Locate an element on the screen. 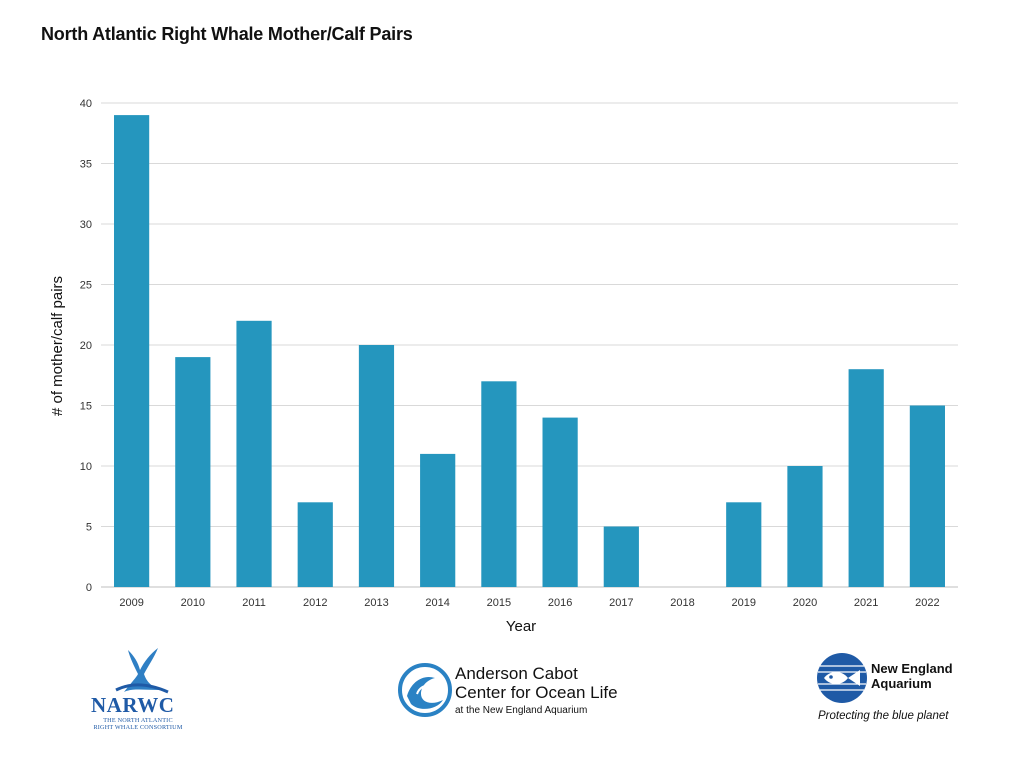 This screenshot has width=1024, height=774. acc-subtitle: at the New England Aquarium is located at coordinates (521, 710).